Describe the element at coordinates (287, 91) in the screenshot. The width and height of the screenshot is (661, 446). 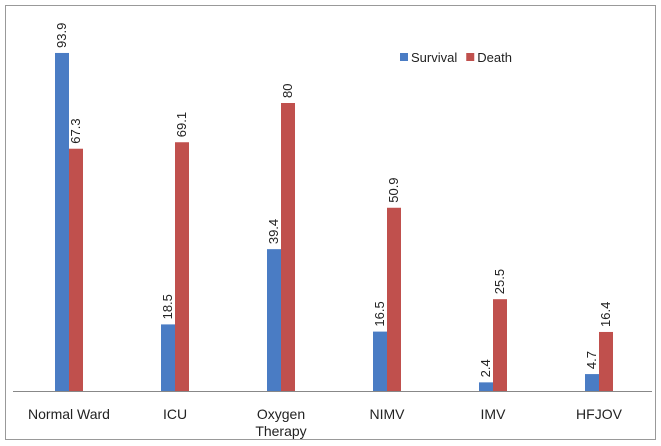
I see `value-label: 80` at that location.